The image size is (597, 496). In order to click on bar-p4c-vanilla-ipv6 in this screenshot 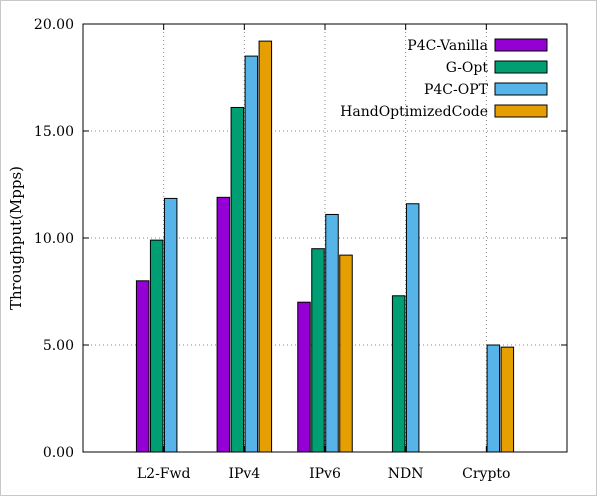, I will do `click(304, 377)`.